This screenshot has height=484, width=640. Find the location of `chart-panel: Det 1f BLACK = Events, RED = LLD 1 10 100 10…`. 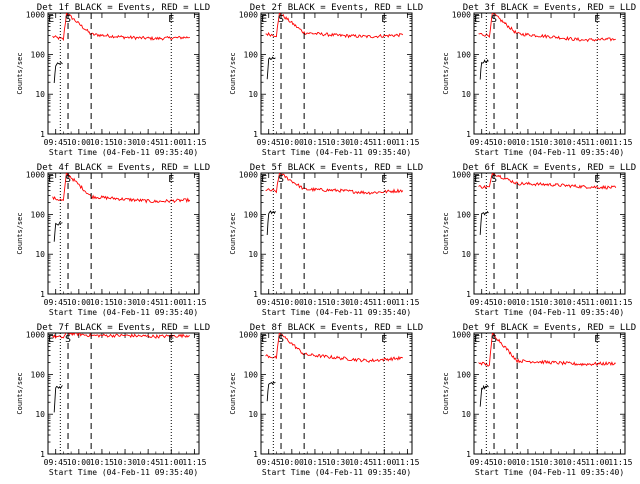

chart-panel: Det 1f BLACK = Events, RED = LLD 1 10 100 10… is located at coordinates (113, 80).